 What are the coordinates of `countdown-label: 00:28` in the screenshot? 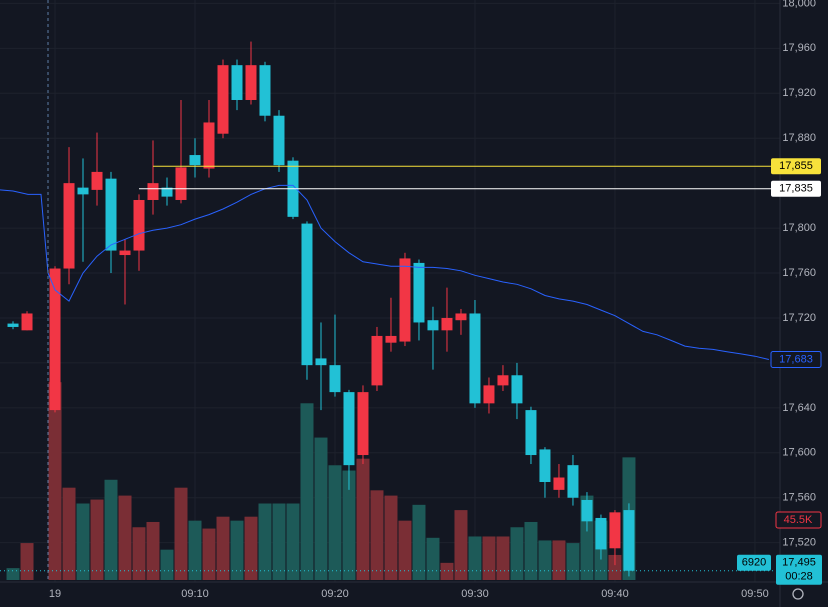 It's located at (799, 577).